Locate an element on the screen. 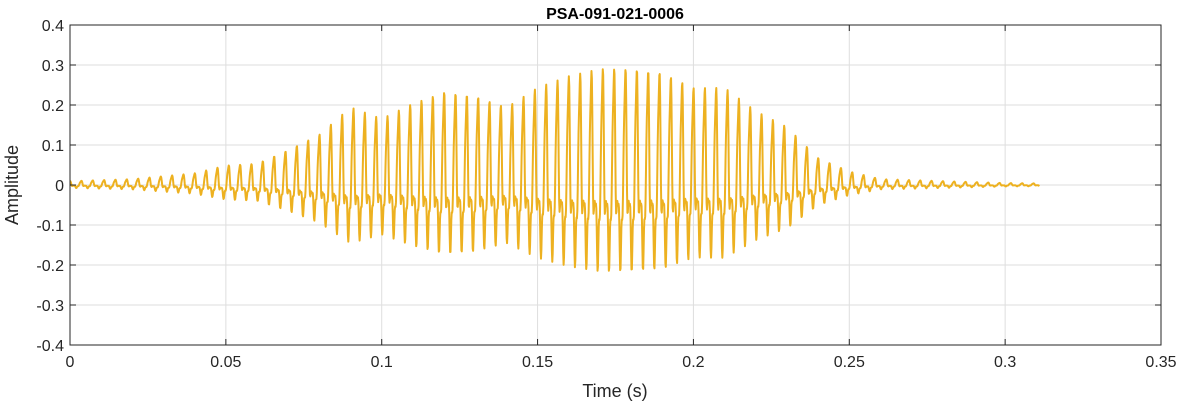  x-tick-label: 0.35 is located at coordinates (1160, 362).